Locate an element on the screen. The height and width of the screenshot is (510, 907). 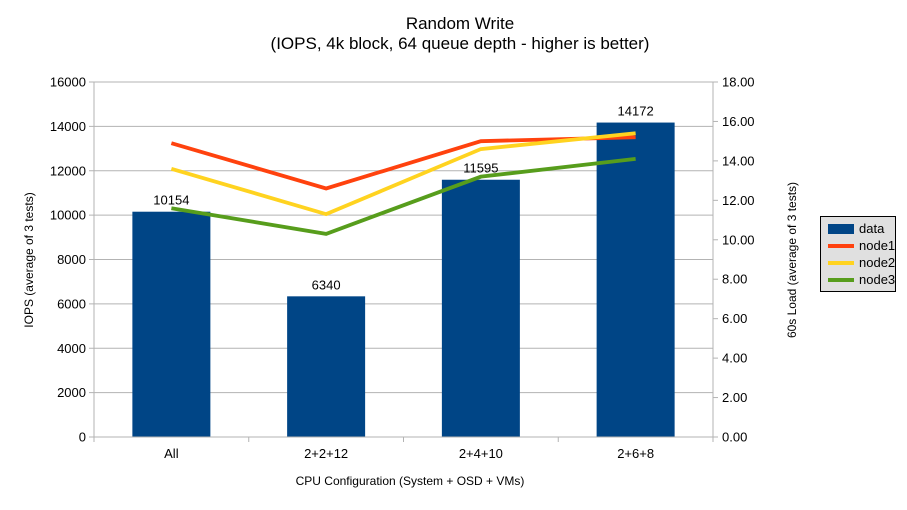
bar-value-label: 6340 is located at coordinates (326, 284).